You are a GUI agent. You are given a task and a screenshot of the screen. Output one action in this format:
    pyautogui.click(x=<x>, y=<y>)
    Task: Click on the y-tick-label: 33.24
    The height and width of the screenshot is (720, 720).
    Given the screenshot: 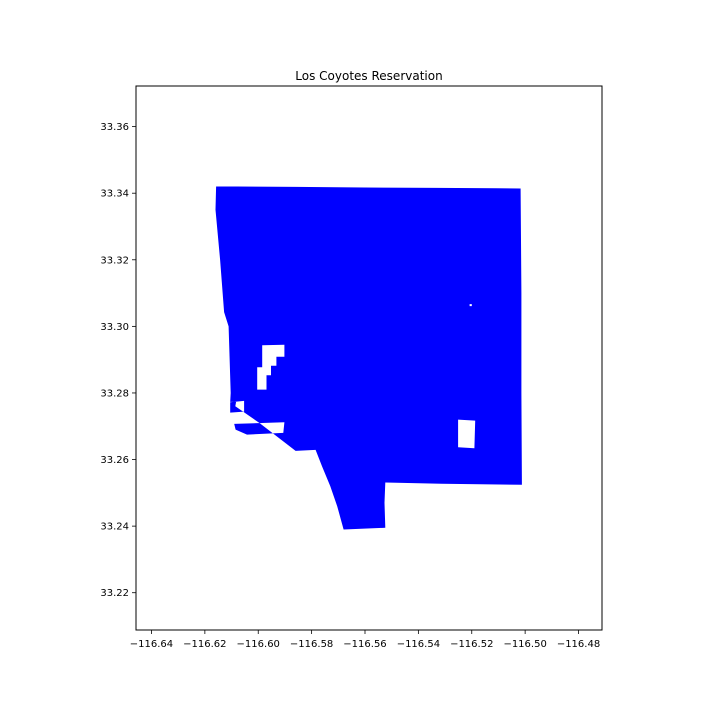 What is the action you would take?
    pyautogui.click(x=114, y=527)
    